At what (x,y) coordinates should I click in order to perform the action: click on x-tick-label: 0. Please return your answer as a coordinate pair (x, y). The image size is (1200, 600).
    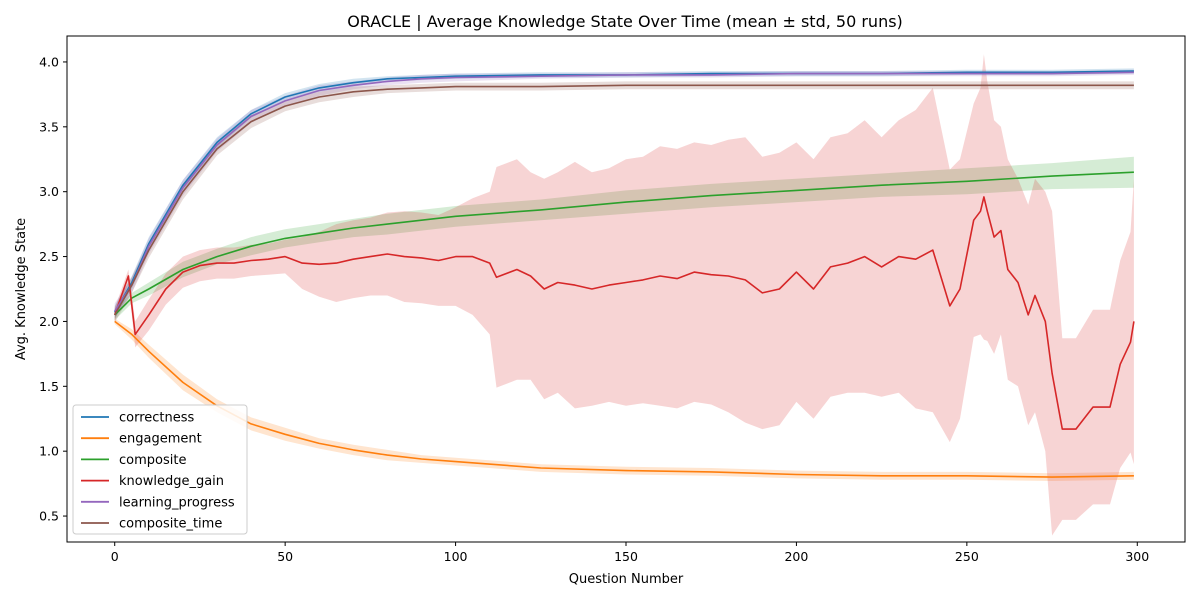
    Looking at the image, I should click on (115, 556).